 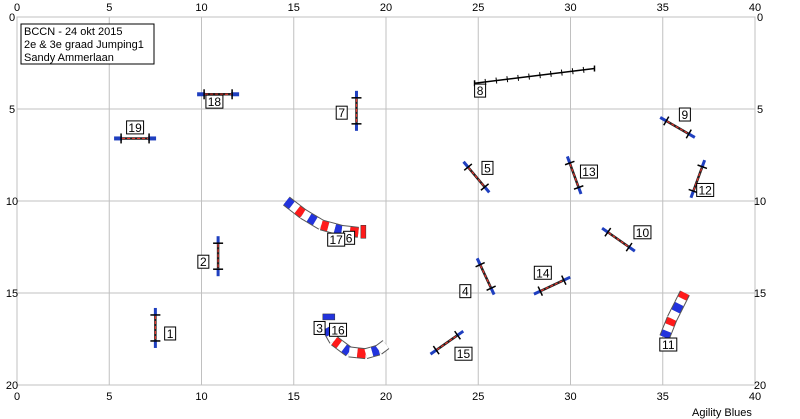 I want to click on obstacle-number-text: 4, so click(x=465, y=292).